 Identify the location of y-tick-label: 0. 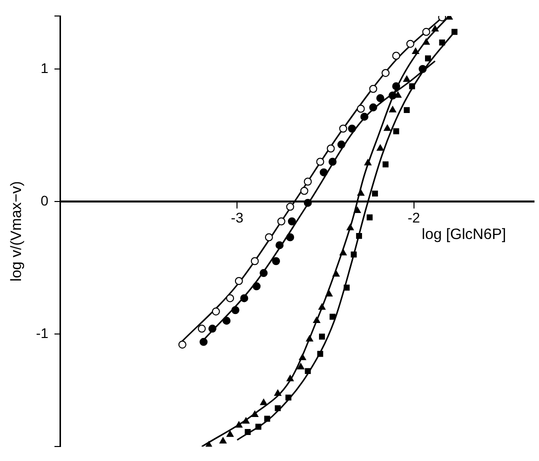
(44, 200).